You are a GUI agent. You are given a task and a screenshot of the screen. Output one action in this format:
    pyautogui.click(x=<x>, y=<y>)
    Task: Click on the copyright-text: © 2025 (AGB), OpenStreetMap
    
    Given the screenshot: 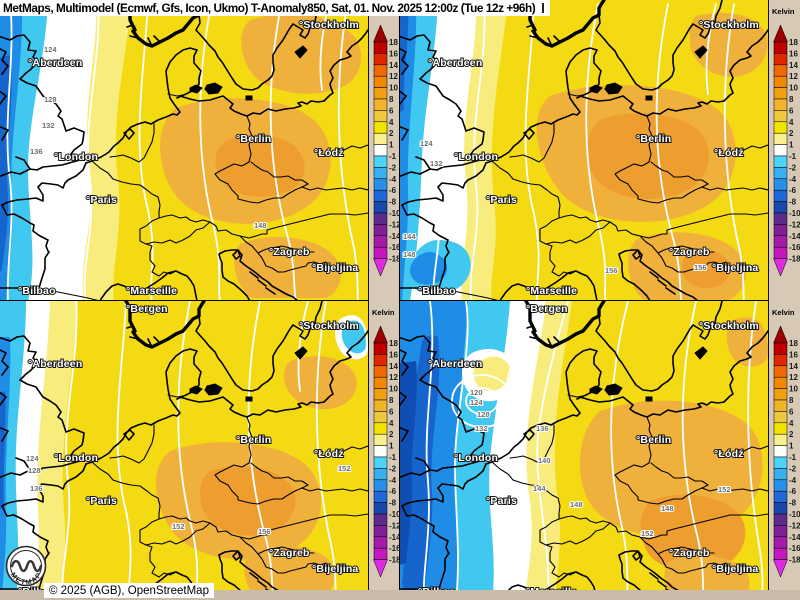 What is the action you would take?
    pyautogui.click(x=129, y=590)
    